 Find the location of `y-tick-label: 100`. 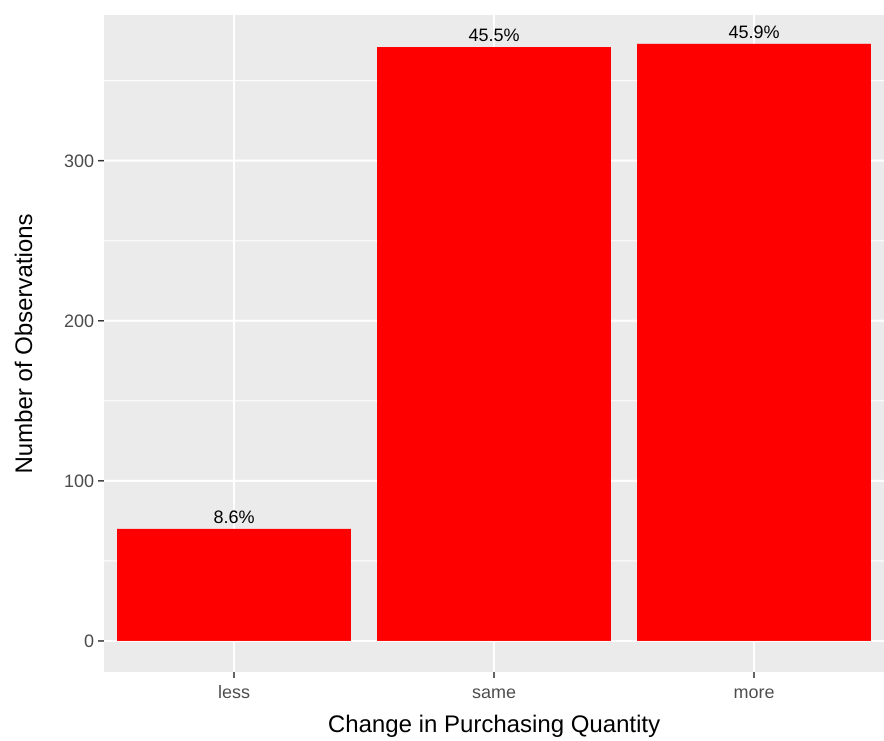

y-tick-label: 100 is located at coordinates (79, 481).